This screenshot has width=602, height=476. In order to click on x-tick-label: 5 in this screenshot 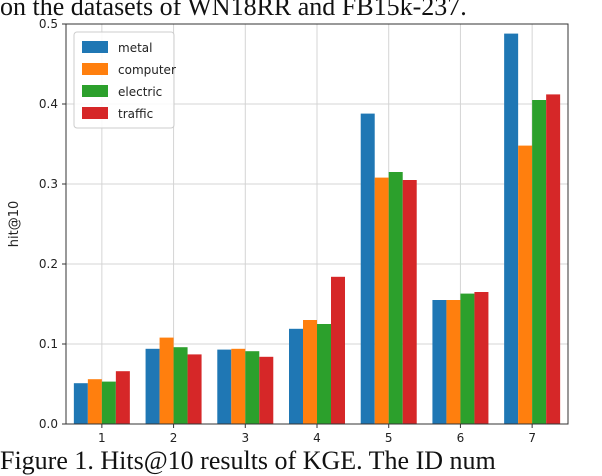, I will do `click(389, 438)`.